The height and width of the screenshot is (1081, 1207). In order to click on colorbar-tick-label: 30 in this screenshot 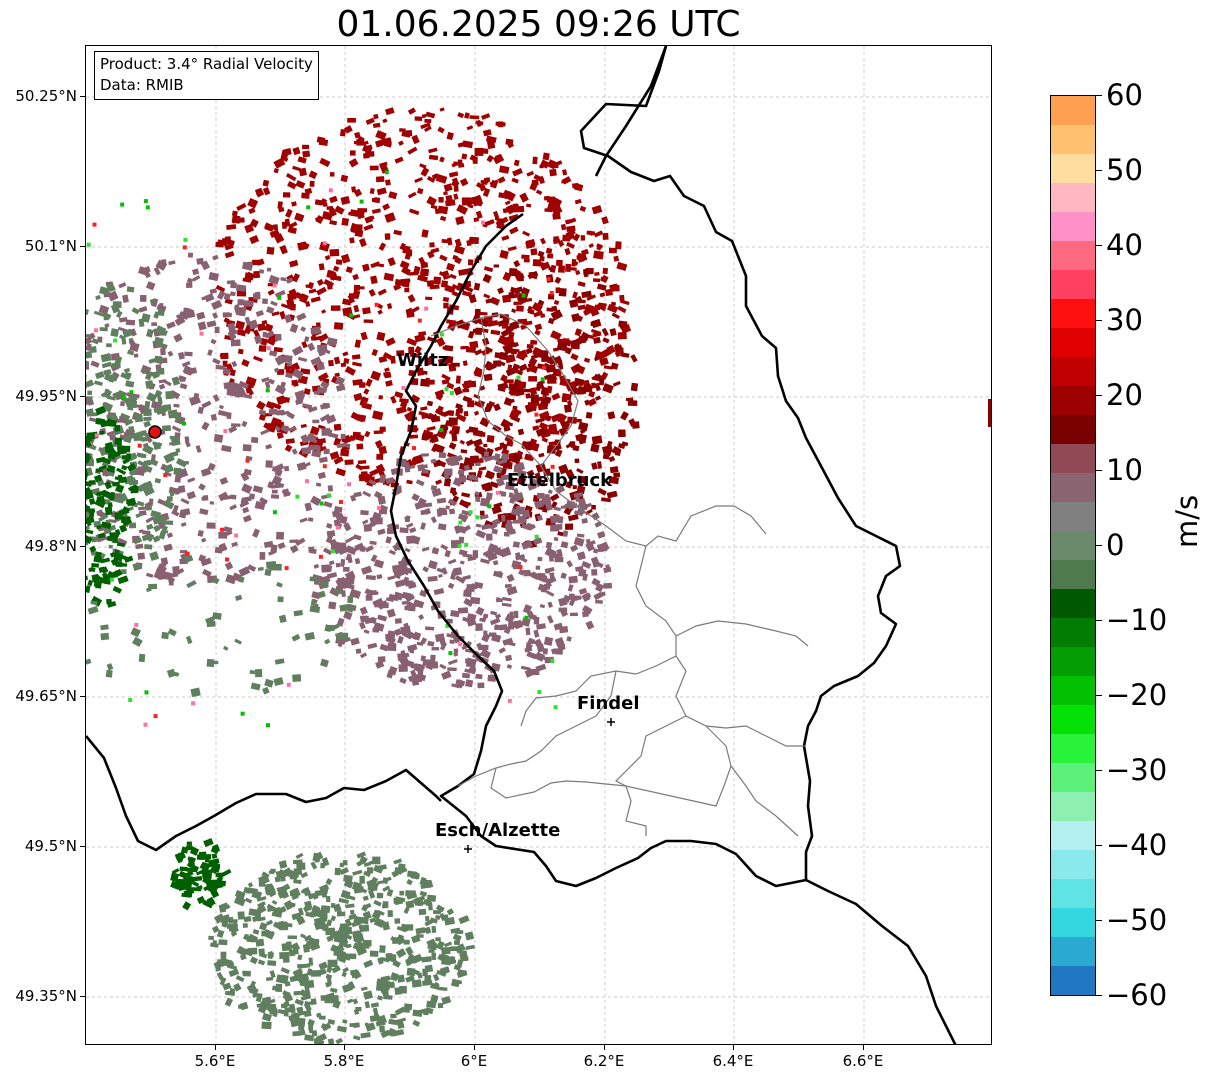, I will do `click(1124, 320)`.